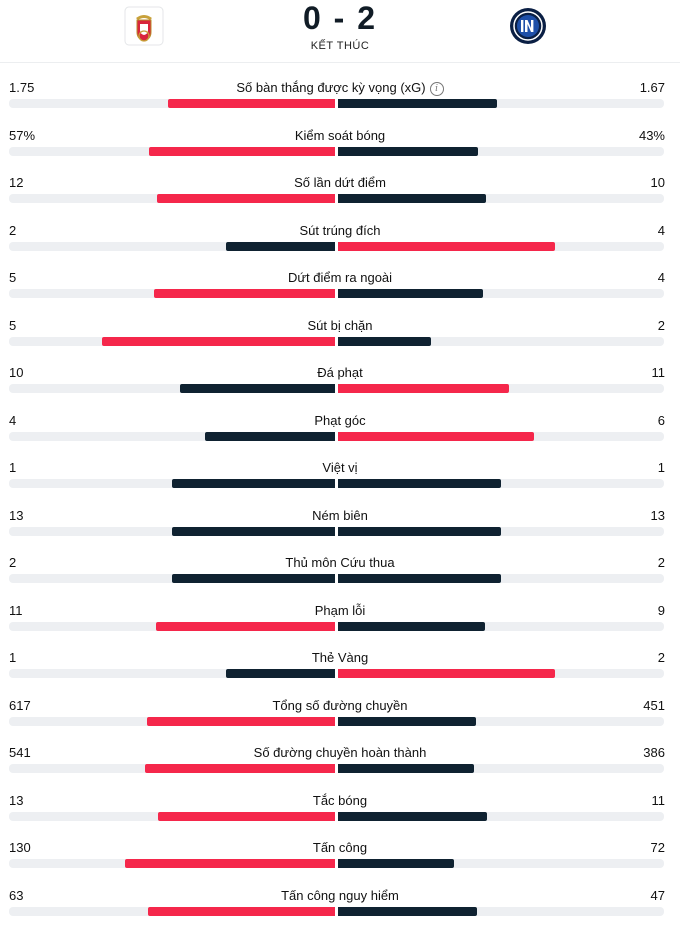 Image resolution: width=680 pixels, height=935 pixels. I want to click on away-stat-value: 9, so click(661, 610).